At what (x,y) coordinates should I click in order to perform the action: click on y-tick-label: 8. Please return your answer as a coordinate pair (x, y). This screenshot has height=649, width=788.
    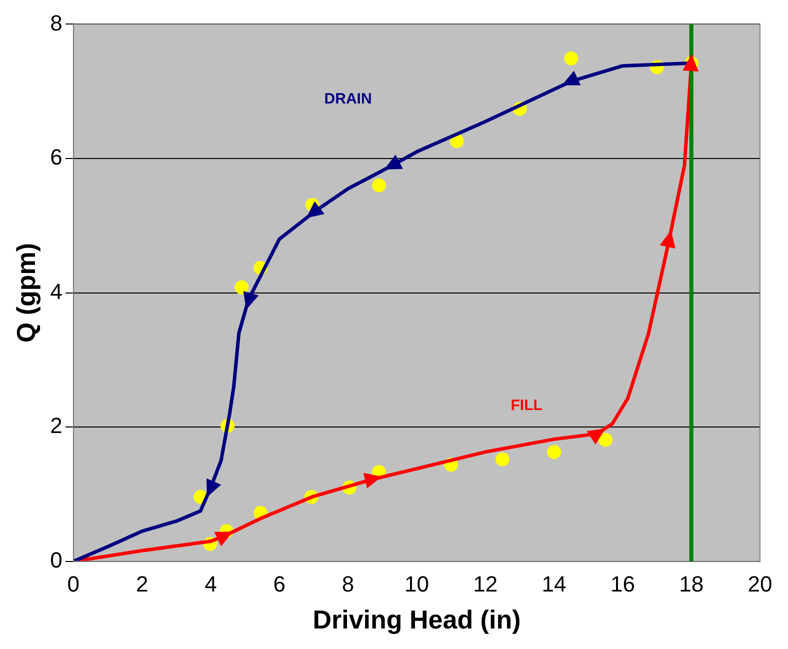
    Looking at the image, I should click on (56, 23).